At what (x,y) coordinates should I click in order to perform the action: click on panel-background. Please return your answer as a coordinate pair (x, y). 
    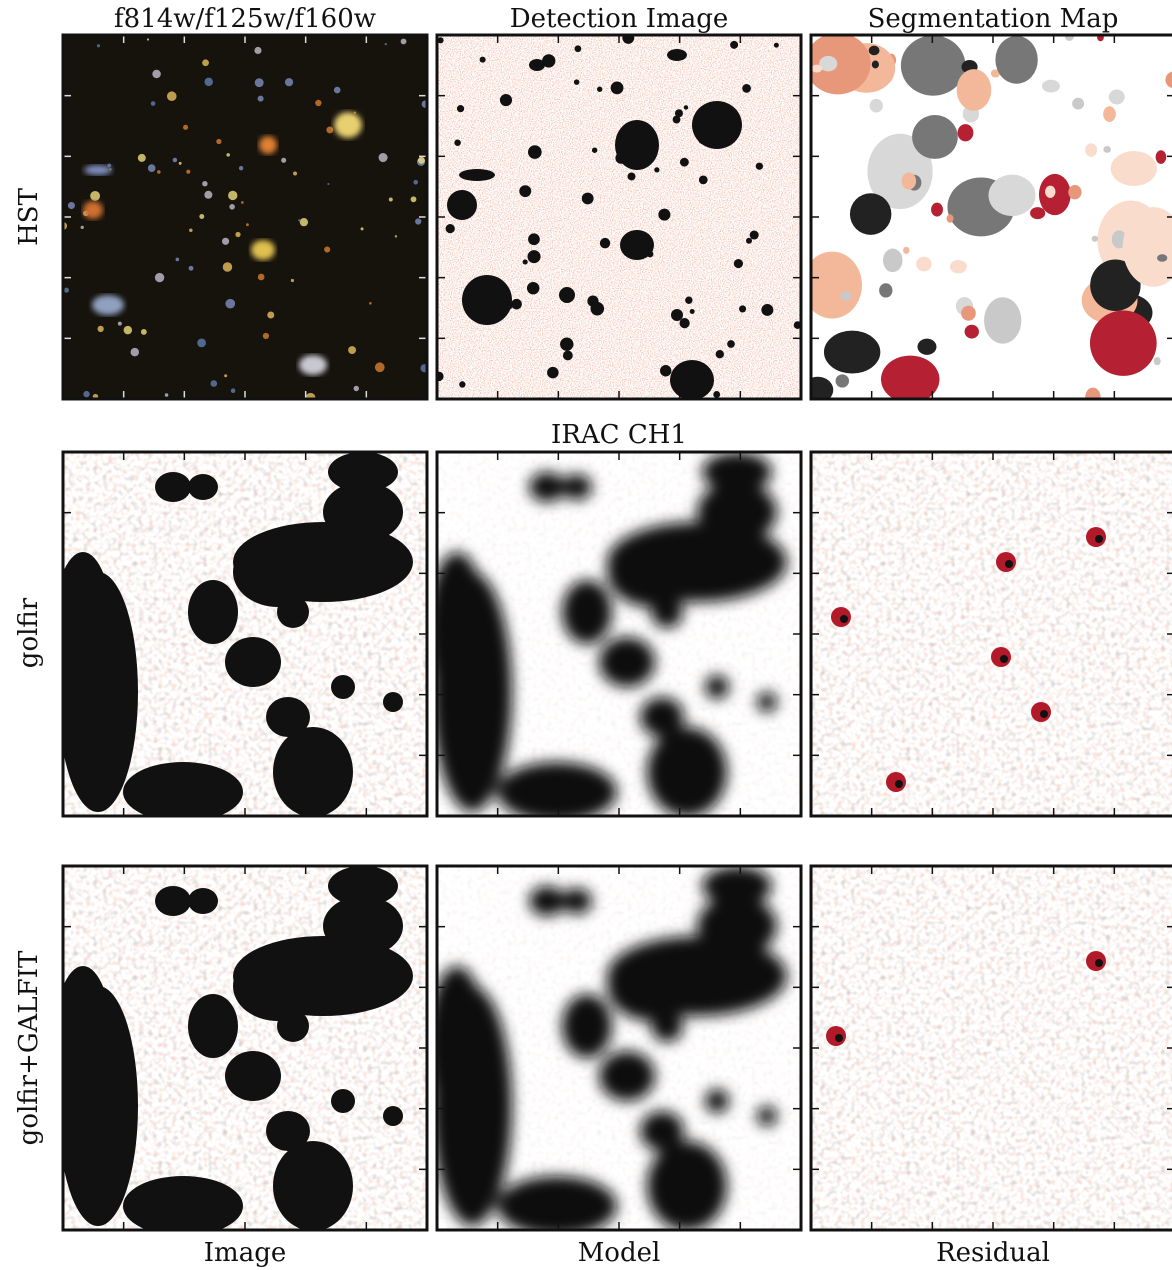
    Looking at the image, I should click on (245, 217).